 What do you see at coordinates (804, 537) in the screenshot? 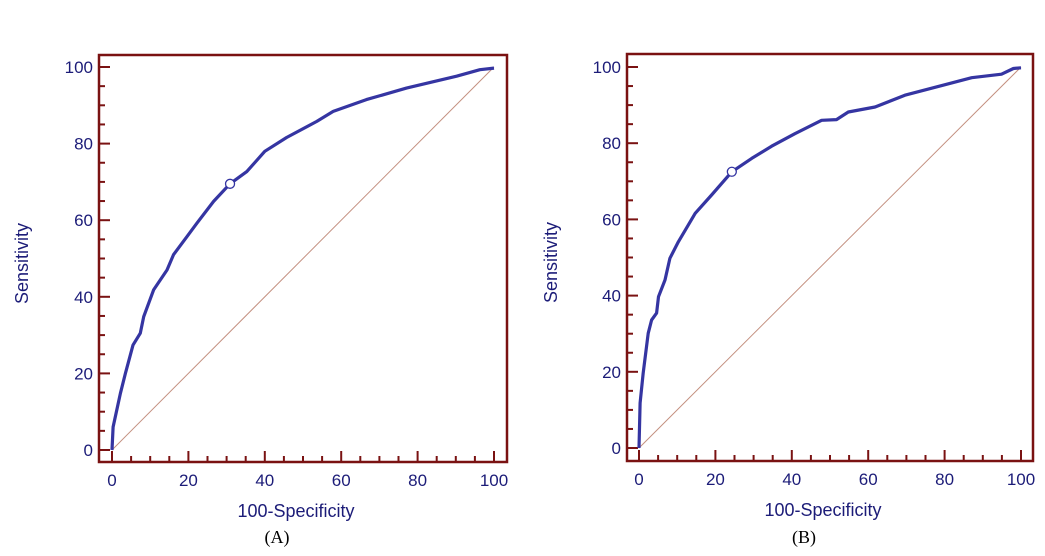
I see `panel-label: (B)` at bounding box center [804, 537].